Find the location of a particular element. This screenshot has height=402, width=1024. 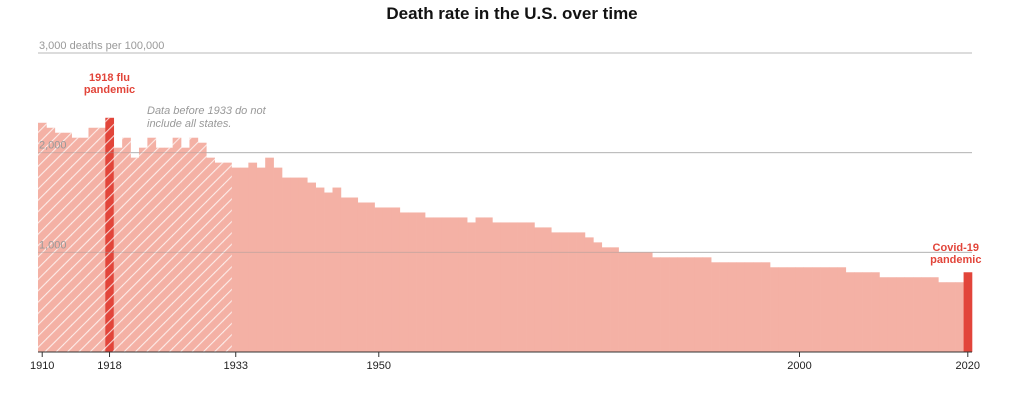

x-tick-label: 1918 is located at coordinates (109, 366).